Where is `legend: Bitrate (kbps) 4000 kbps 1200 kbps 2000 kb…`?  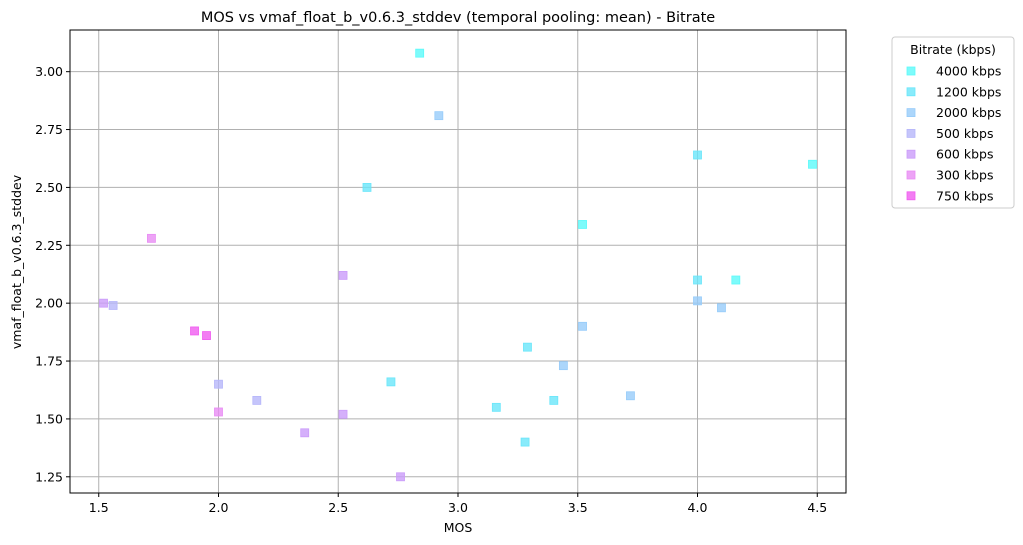 legend: Bitrate (kbps) 4000 kbps 1200 kbps 2000 kb… is located at coordinates (953, 122).